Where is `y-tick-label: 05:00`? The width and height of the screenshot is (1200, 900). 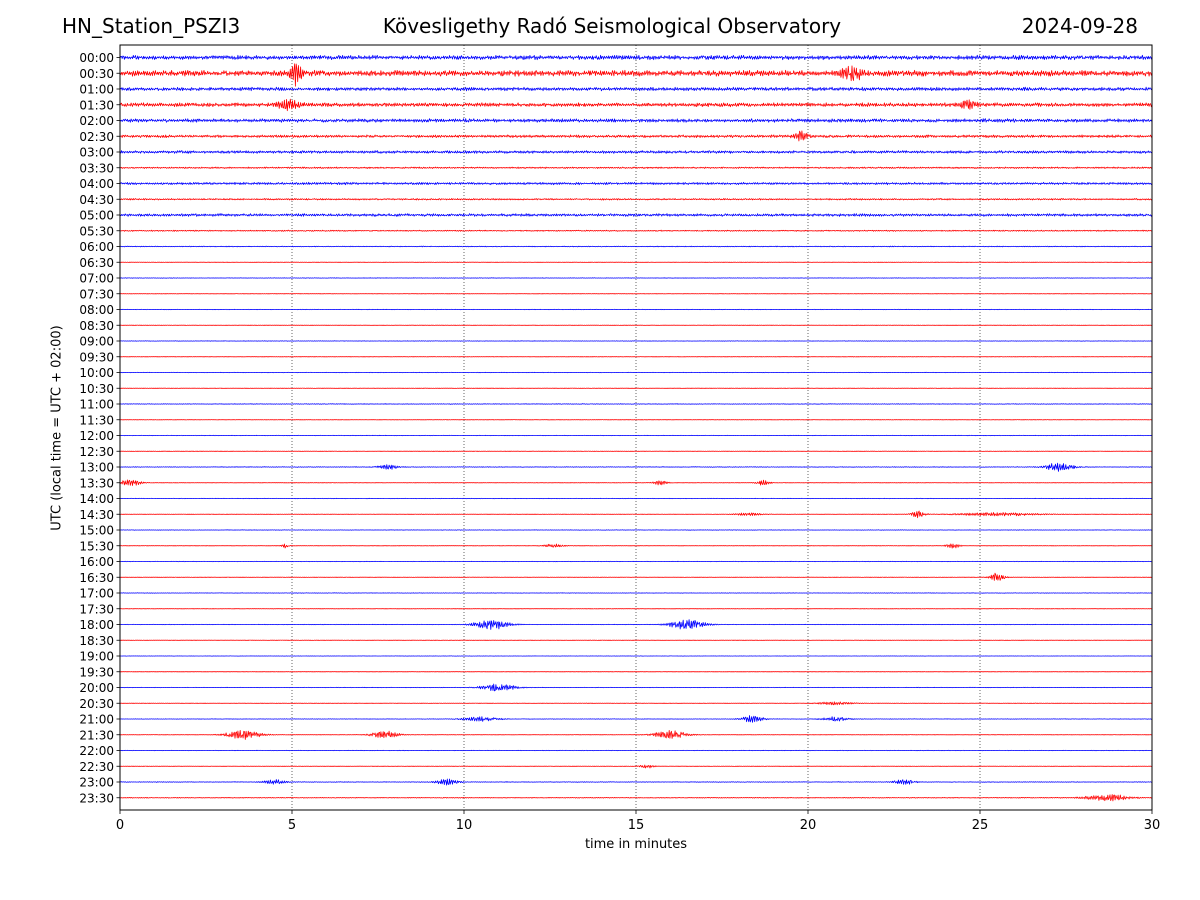
y-tick-label: 05:00 is located at coordinates (96, 216).